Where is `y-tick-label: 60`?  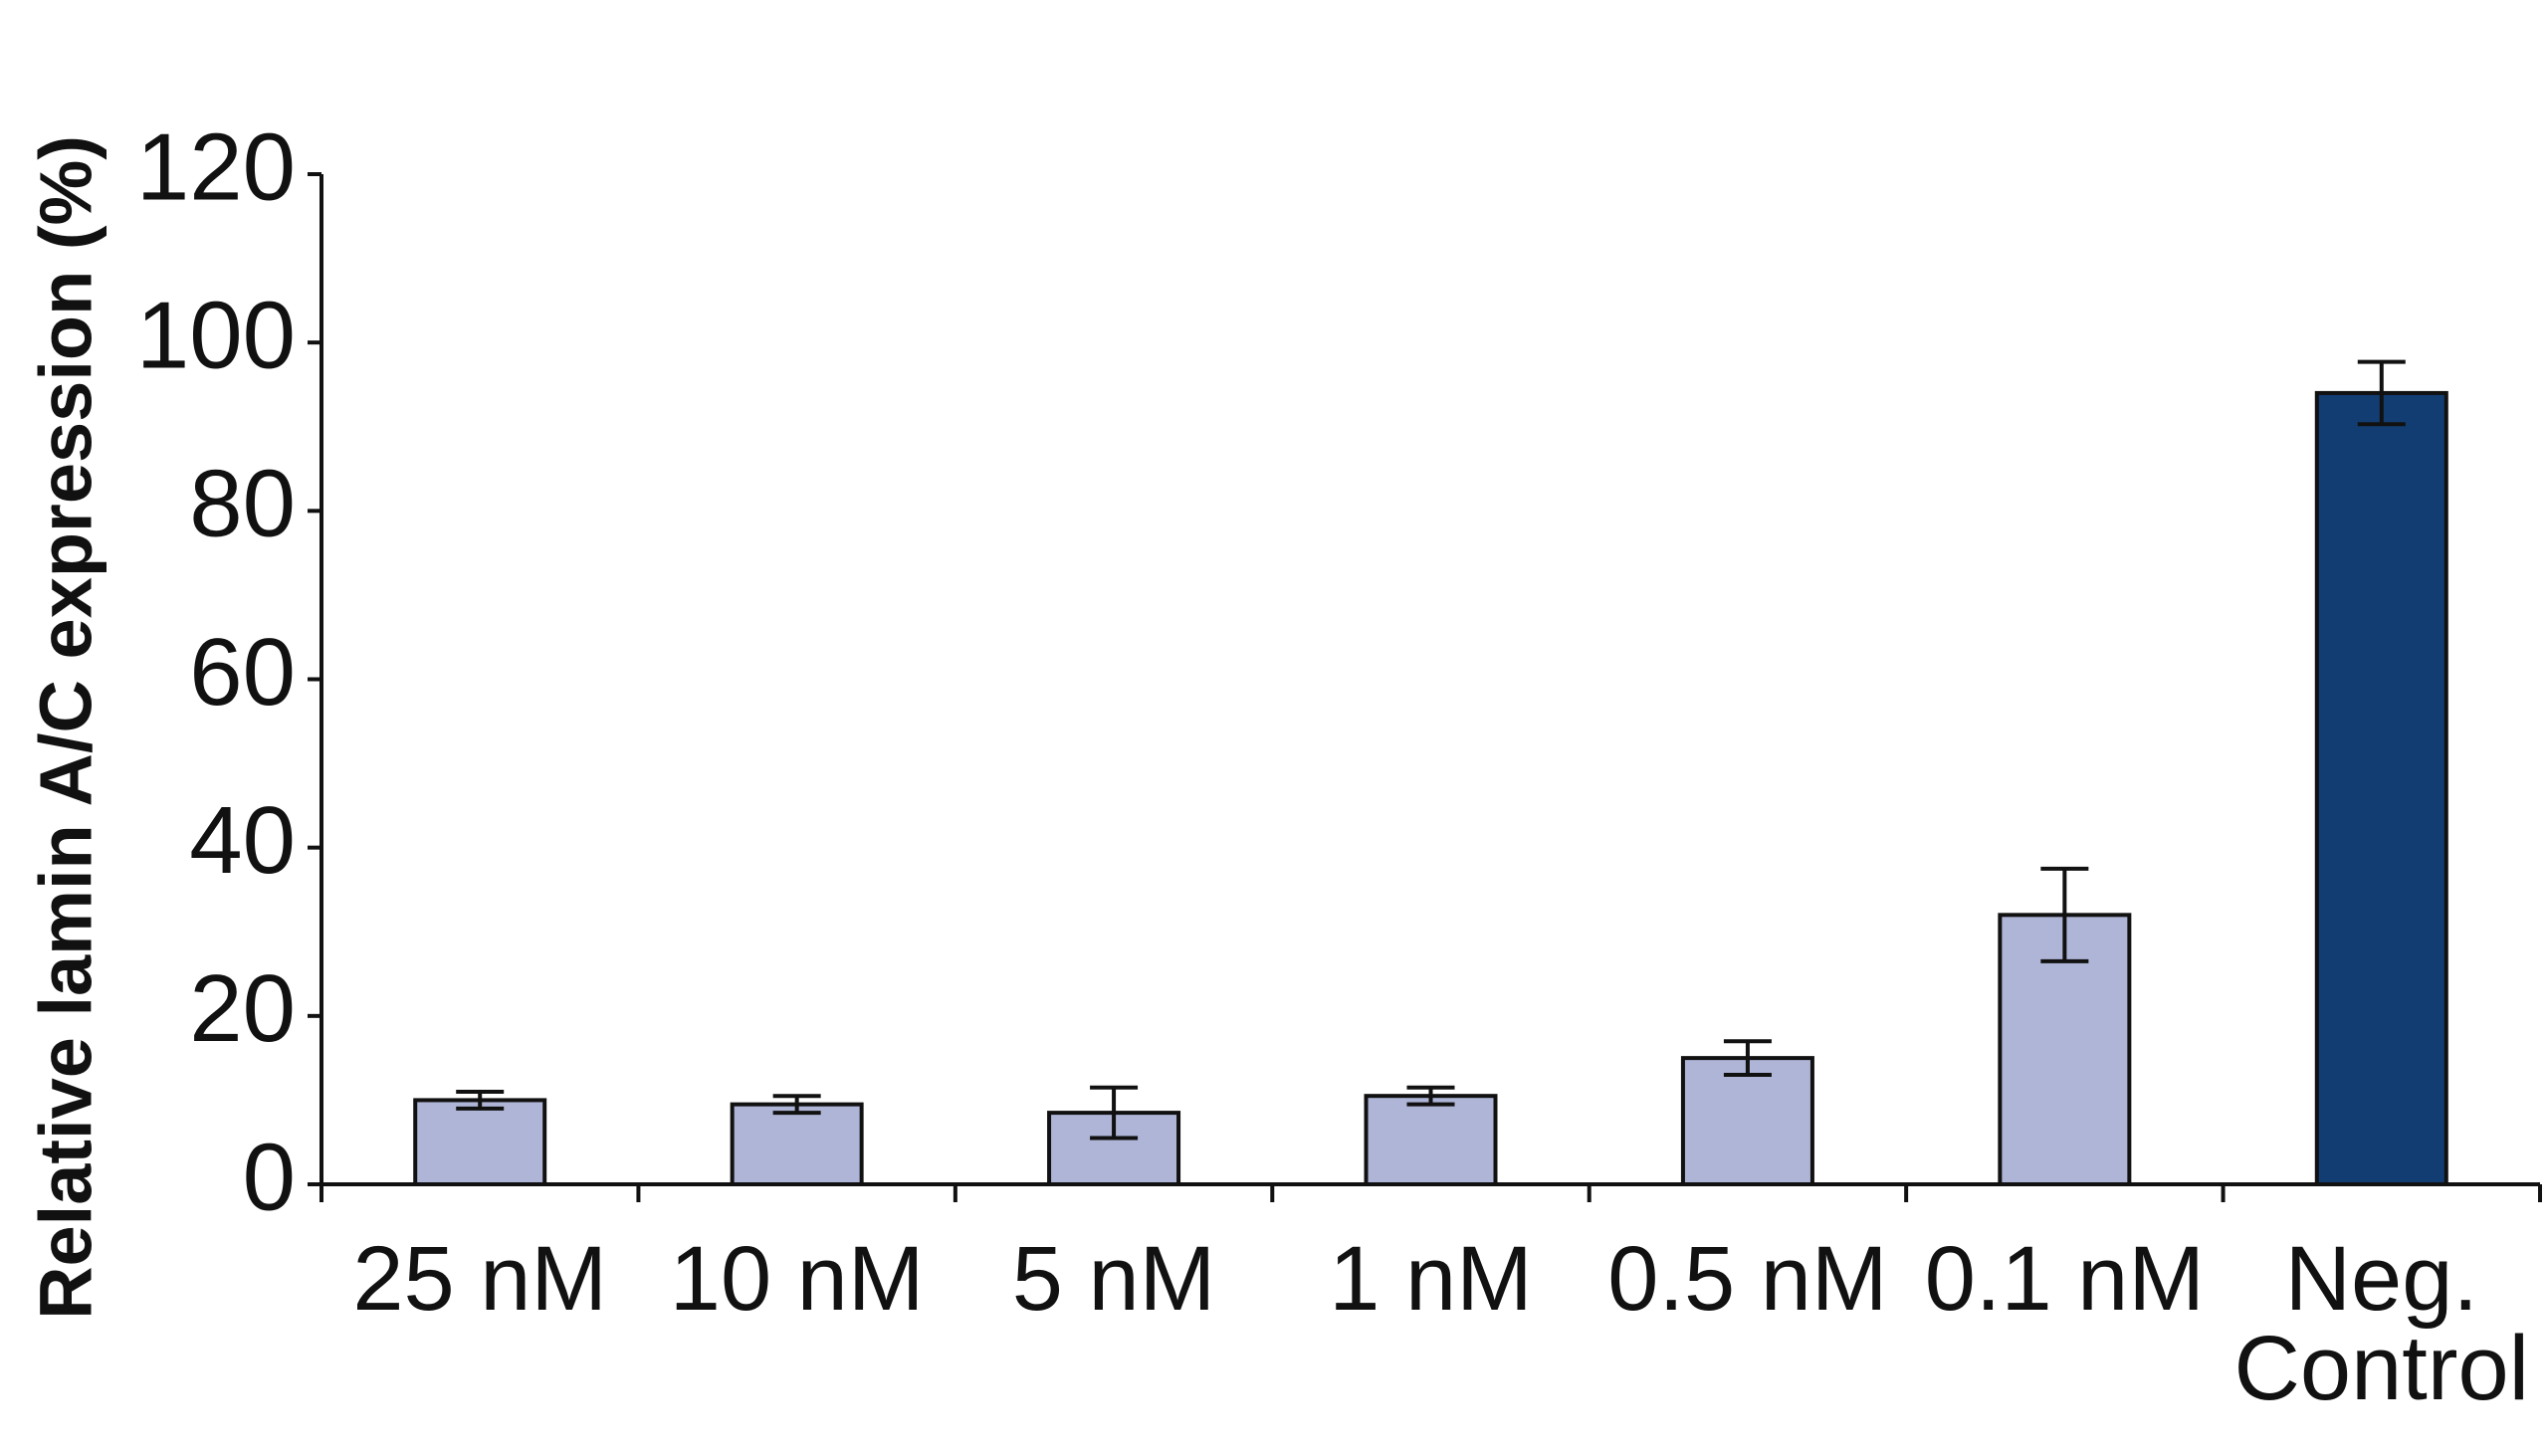 y-tick-label: 60 is located at coordinates (242, 672).